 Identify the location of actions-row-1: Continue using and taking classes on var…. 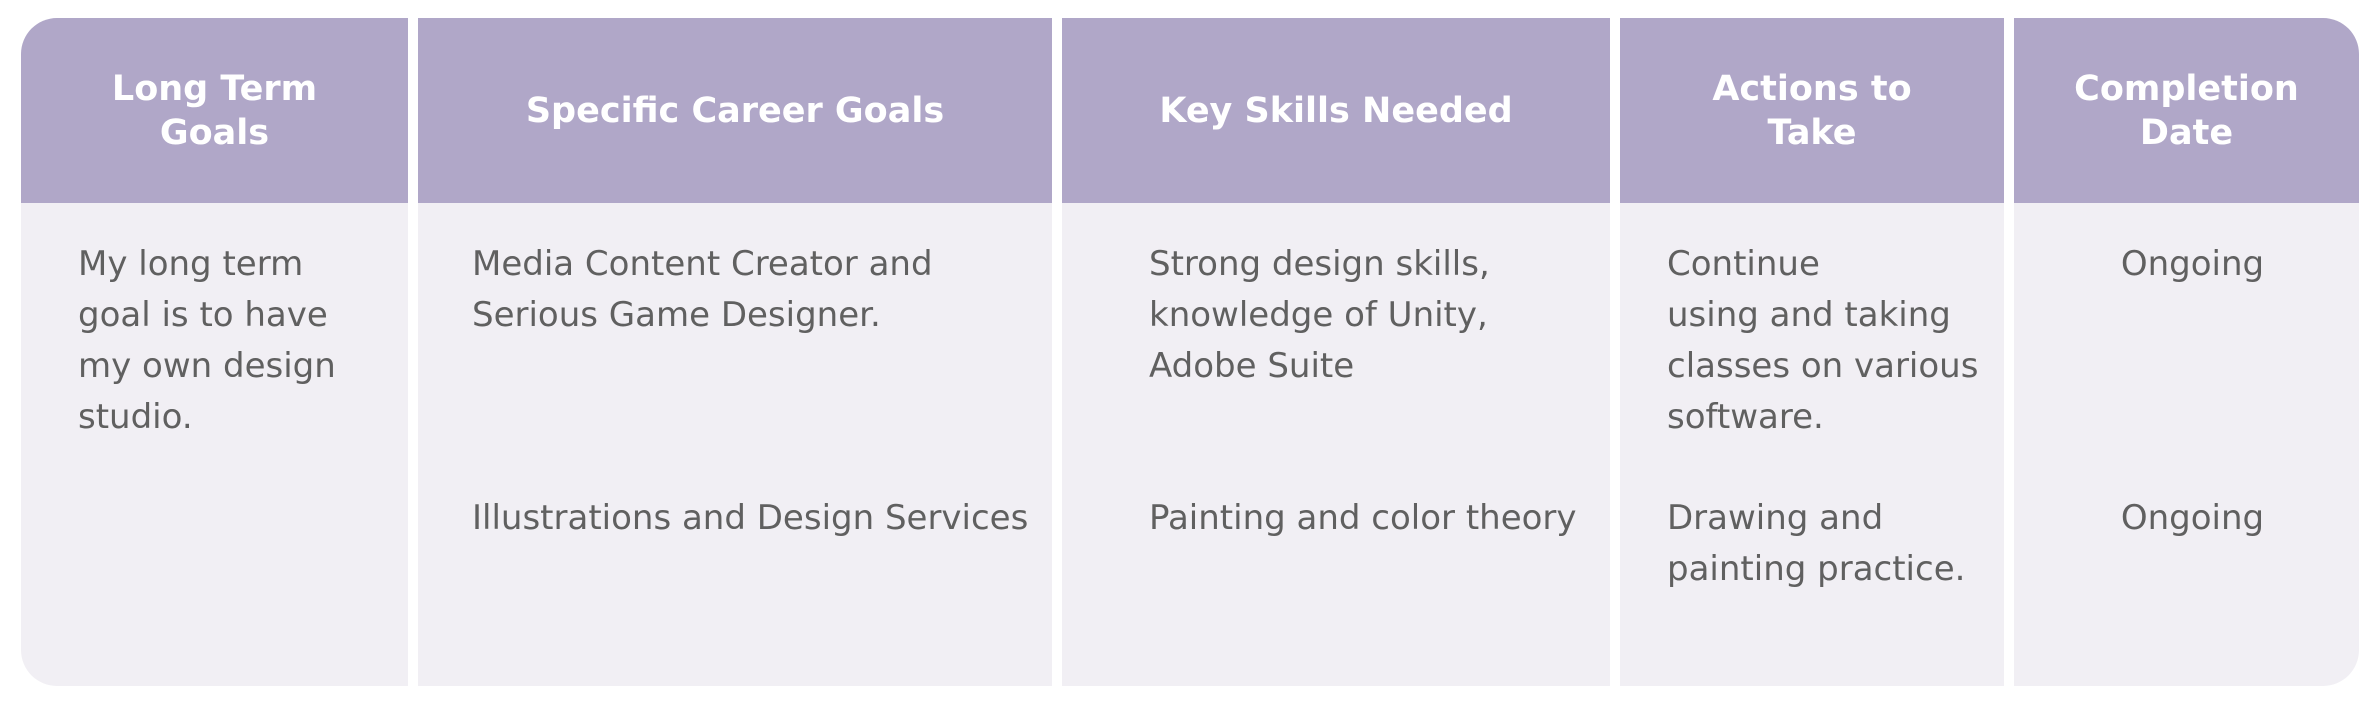
(1823, 340).